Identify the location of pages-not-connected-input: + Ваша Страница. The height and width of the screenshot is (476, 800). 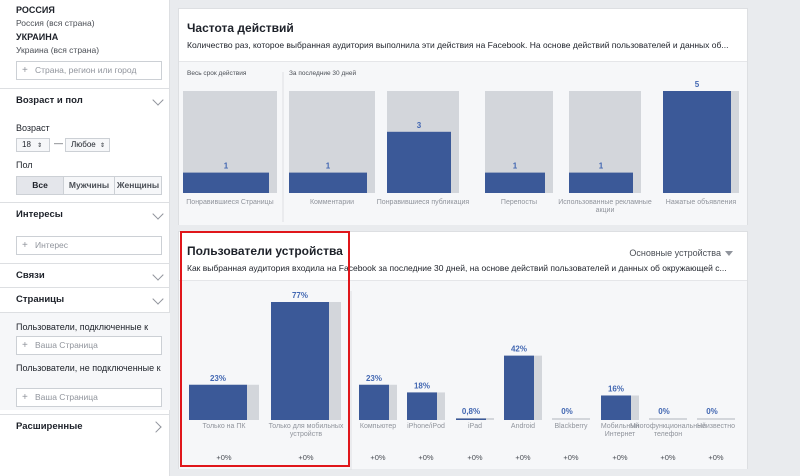
(89, 397).